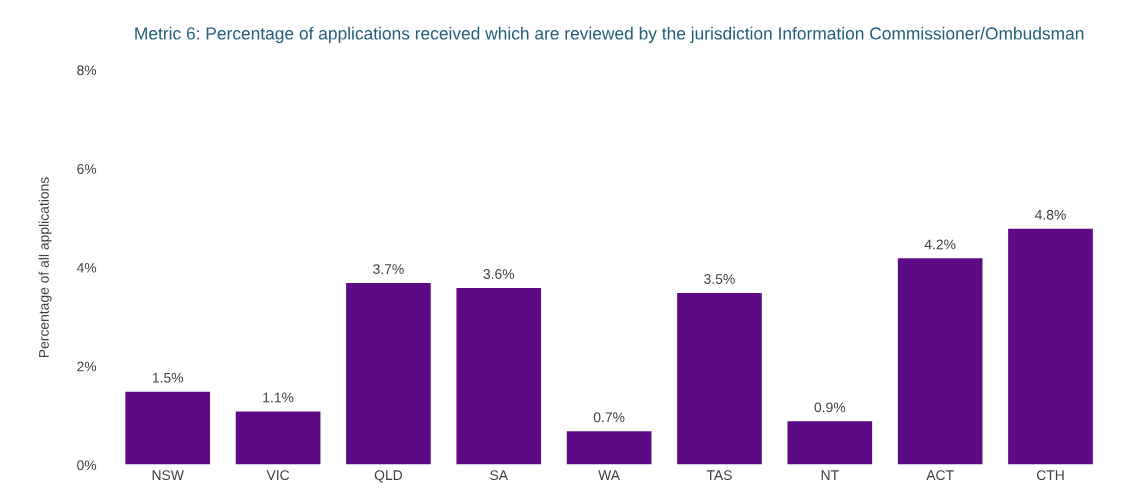 Image resolution: width=1128 pixels, height=500 pixels. I want to click on x-tick-label: NT, so click(830, 475).